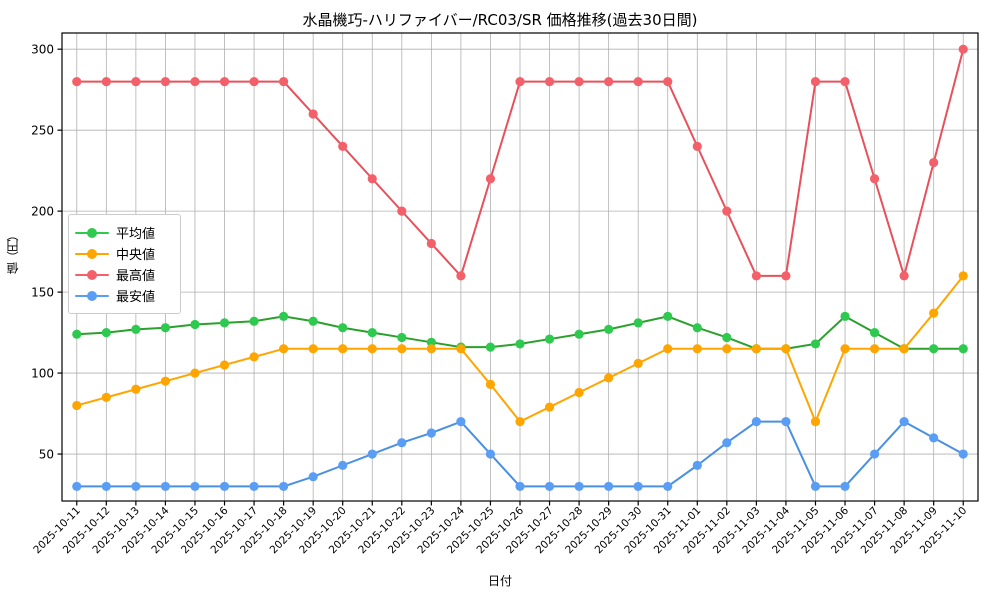  I want to click on legend-item-max: 最高値, so click(123, 274).